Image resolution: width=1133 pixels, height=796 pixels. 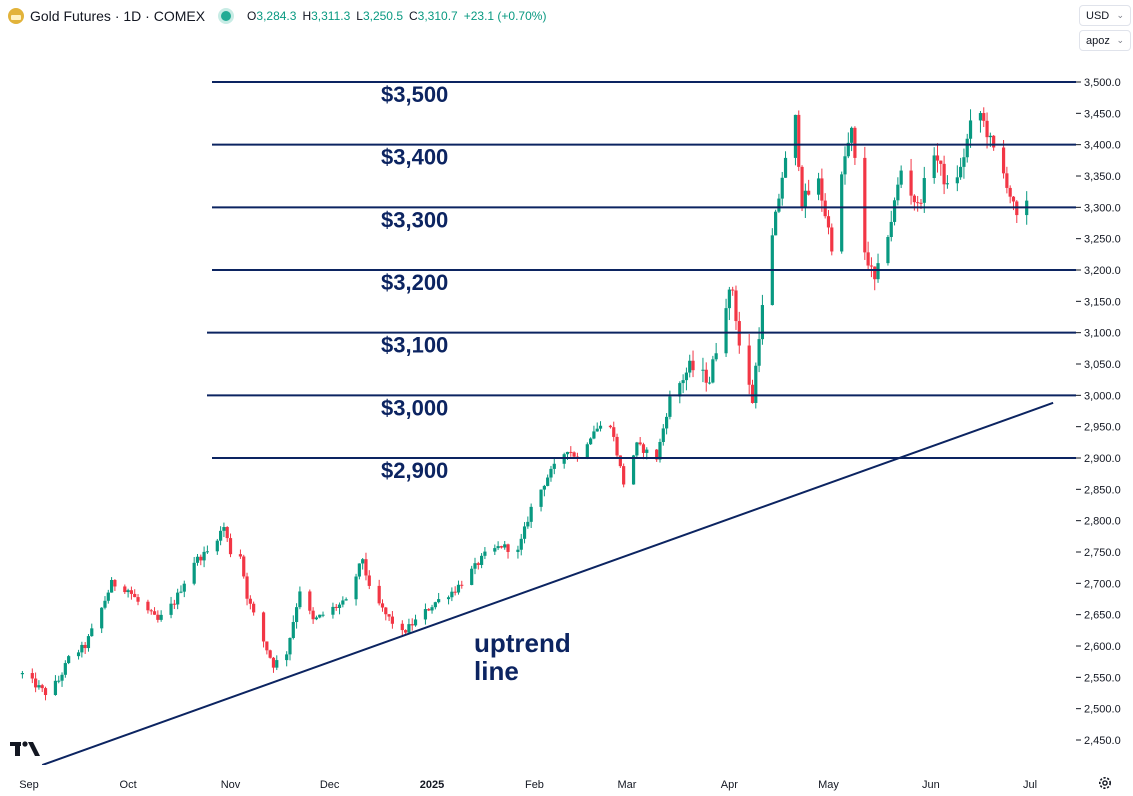 I want to click on price-tick-label: 2,450.0, so click(x=1102, y=741).